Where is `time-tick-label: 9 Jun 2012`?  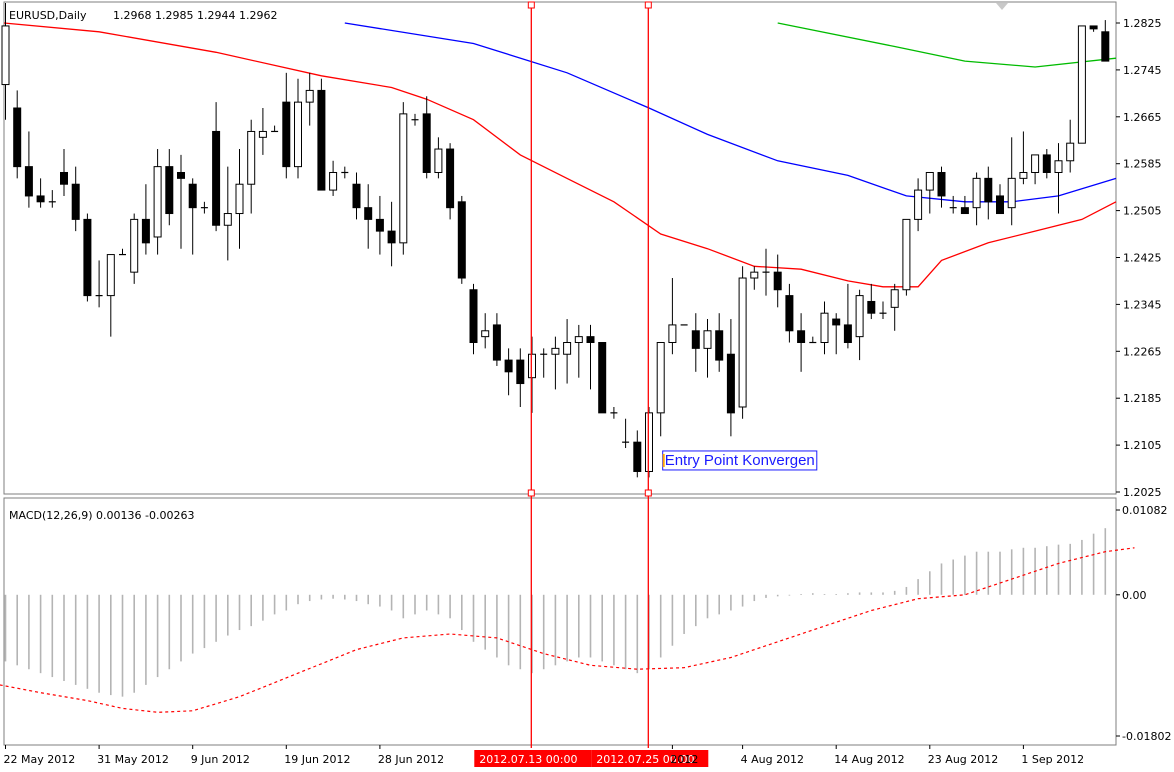 time-tick-label: 9 Jun 2012 is located at coordinates (220, 759).